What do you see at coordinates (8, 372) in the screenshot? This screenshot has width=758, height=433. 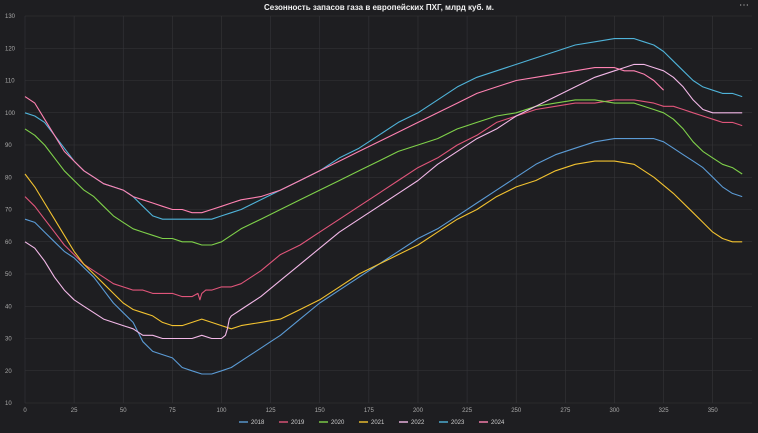 I see `y-tick-label: 20` at bounding box center [8, 372].